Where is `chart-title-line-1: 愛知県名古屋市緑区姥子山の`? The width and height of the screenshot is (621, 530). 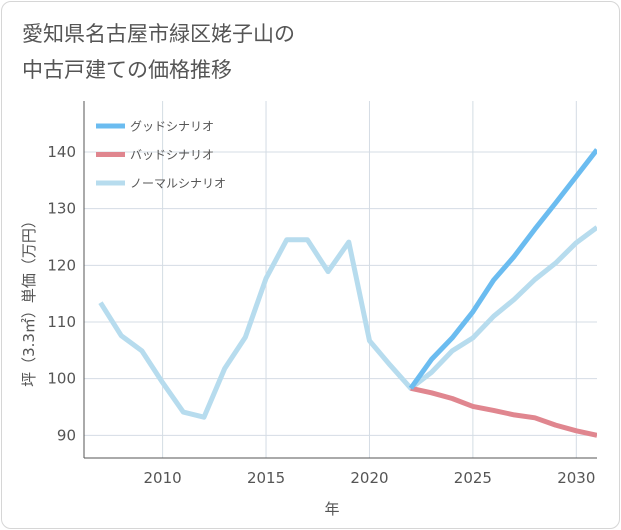 chart-title-line-1: 愛知県名古屋市緑区姥子山の is located at coordinates (158, 34).